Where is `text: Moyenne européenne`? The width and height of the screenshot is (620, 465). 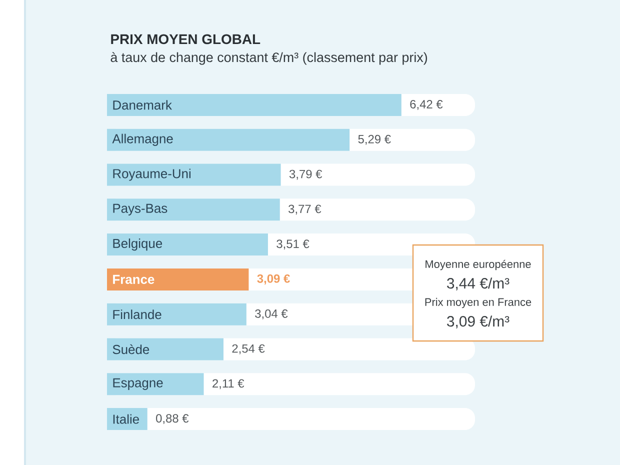
text: Moyenne européenne is located at coordinates (478, 265).